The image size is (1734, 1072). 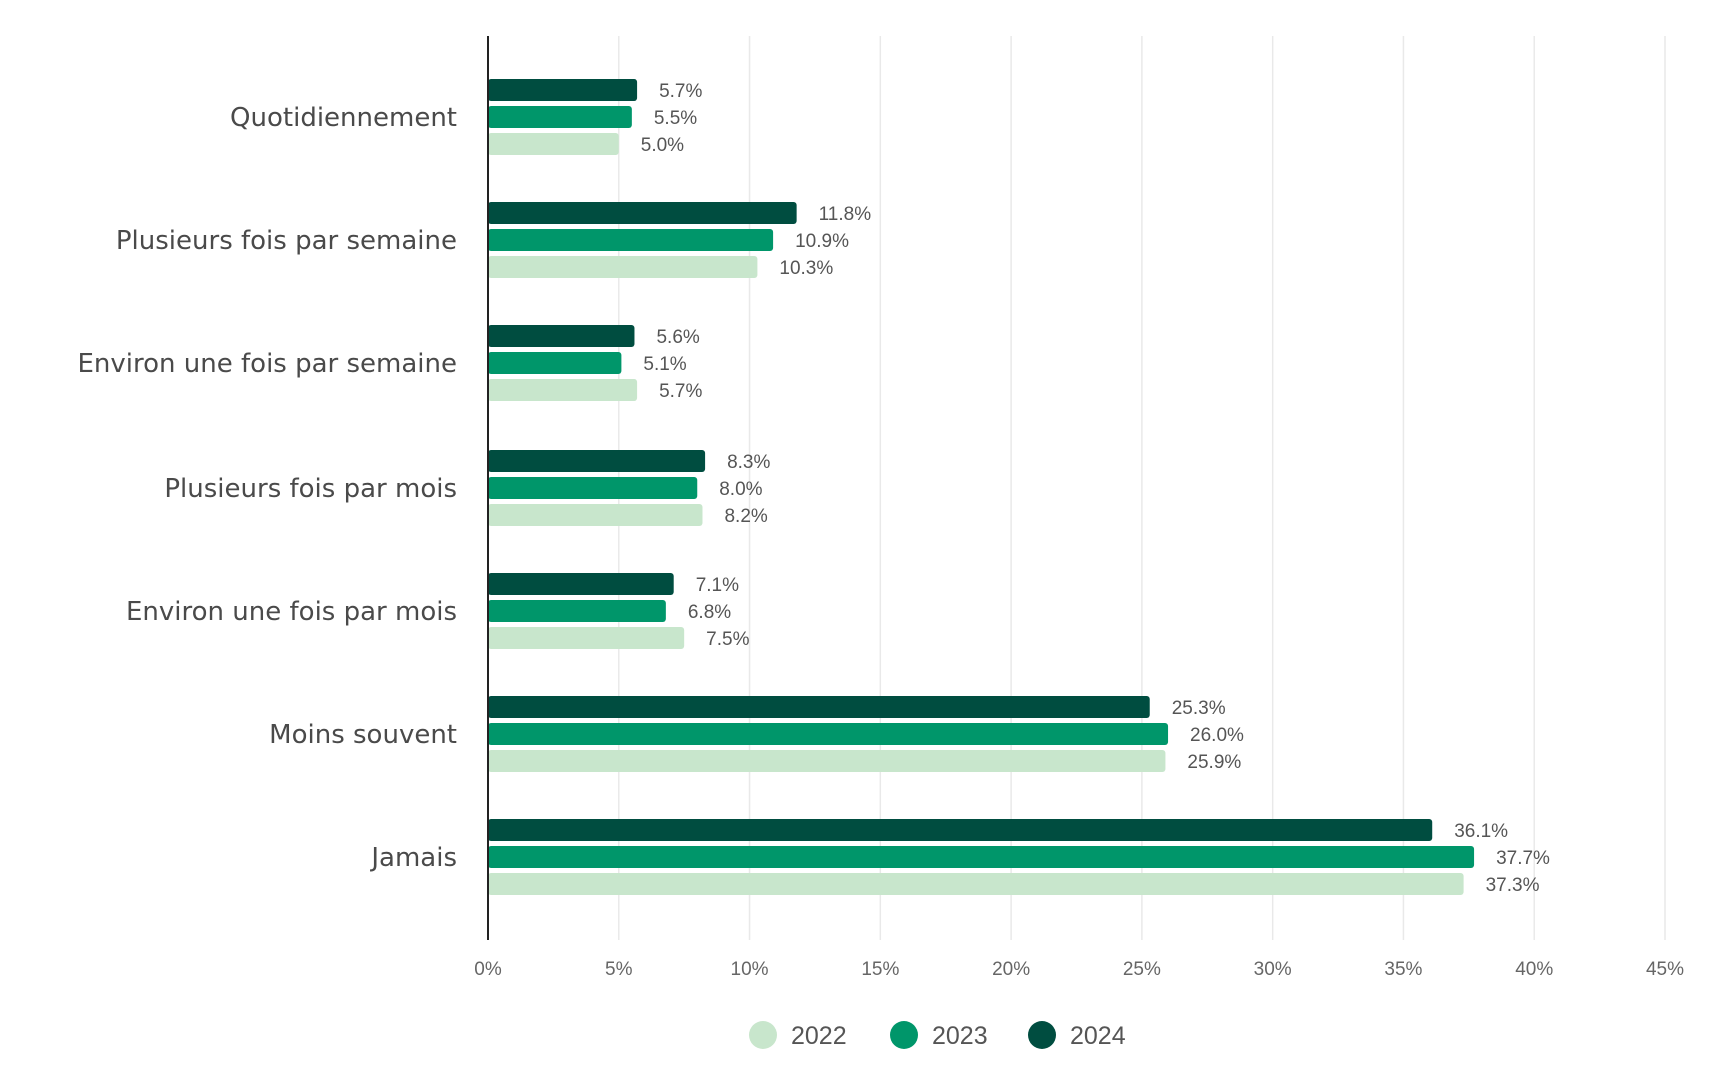 What do you see at coordinates (291, 612) in the screenshot?
I see `category-label: Environ une fois par mois` at bounding box center [291, 612].